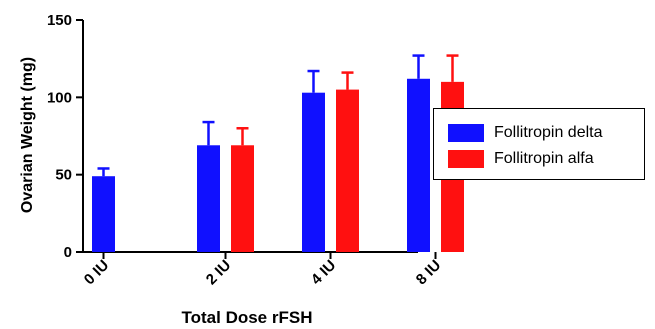 The image size is (655, 329). I want to click on x-axis-label: Total Dose rFSH, so click(247, 317).